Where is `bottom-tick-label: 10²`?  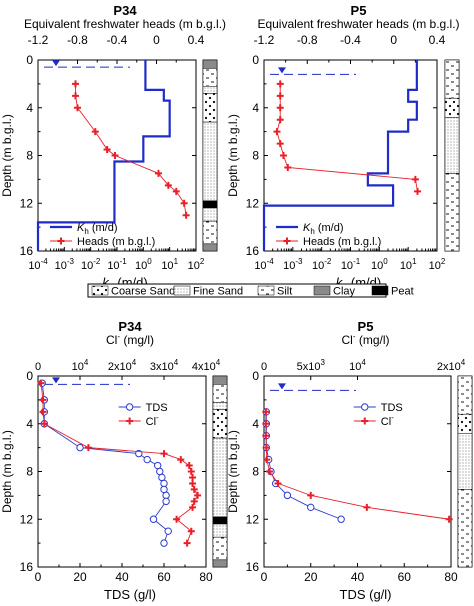 bottom-tick-label: 10² is located at coordinates (437, 264).